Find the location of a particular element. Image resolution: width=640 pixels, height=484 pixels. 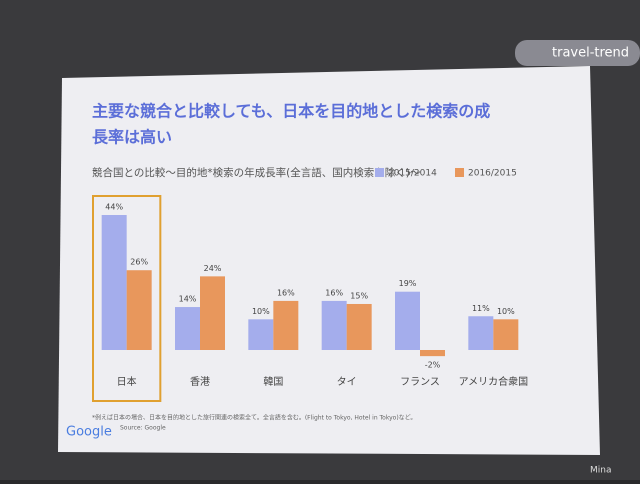

presenter: Mina is located at coordinates (601, 471).